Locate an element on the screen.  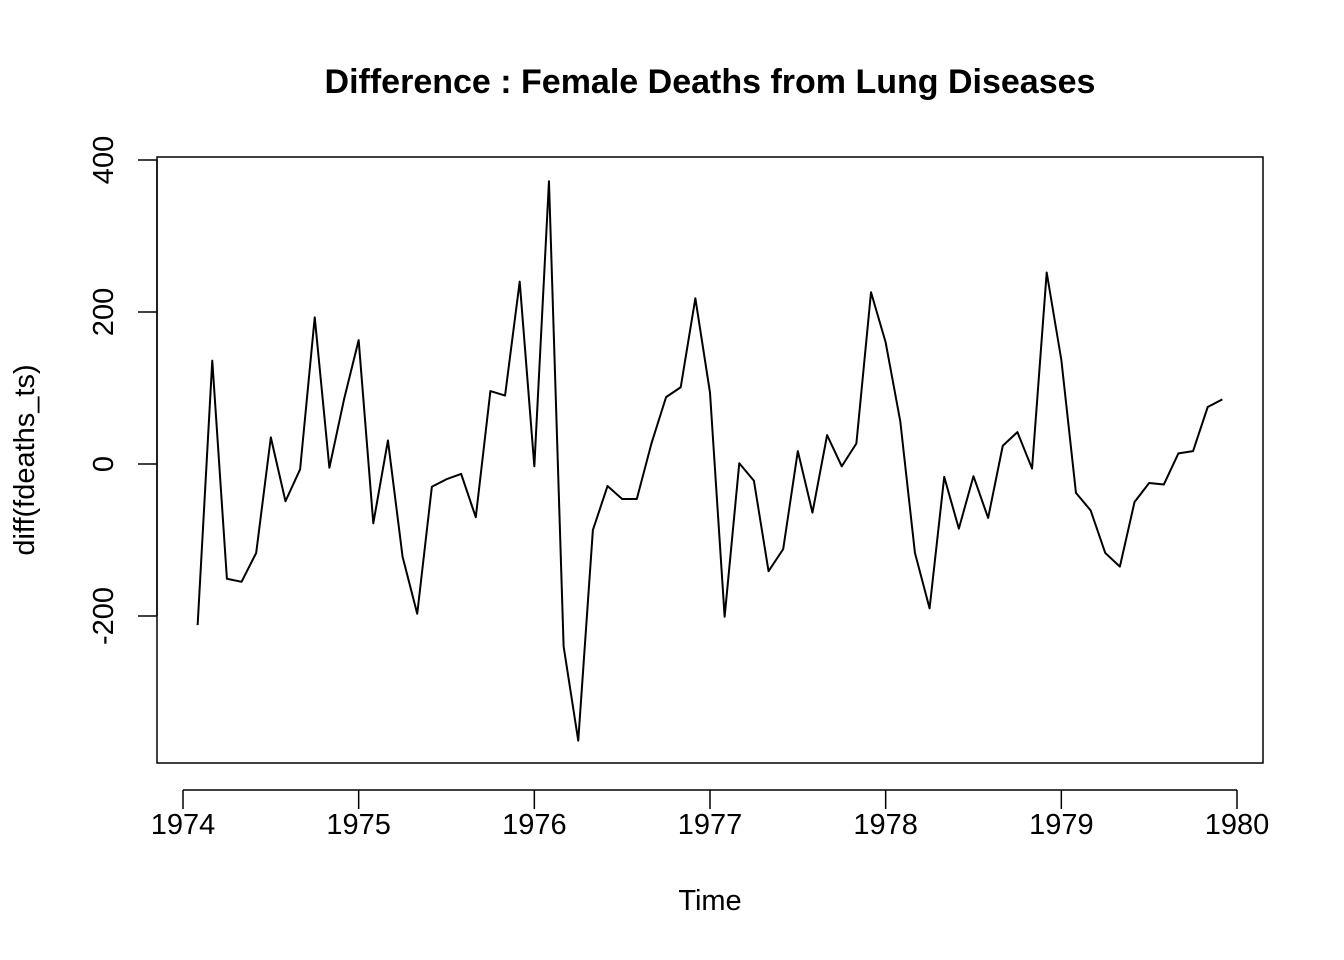
x-axis: 1974 1975 1976 1977 1978 1979 1980 is located at coordinates (710, 815).